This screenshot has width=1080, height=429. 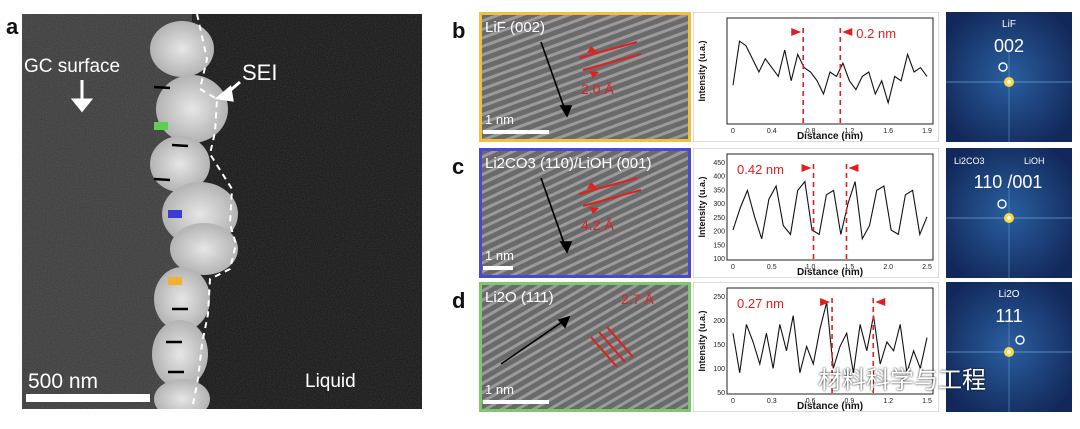 I want to click on liquid-label: Liquid, so click(x=330, y=381).